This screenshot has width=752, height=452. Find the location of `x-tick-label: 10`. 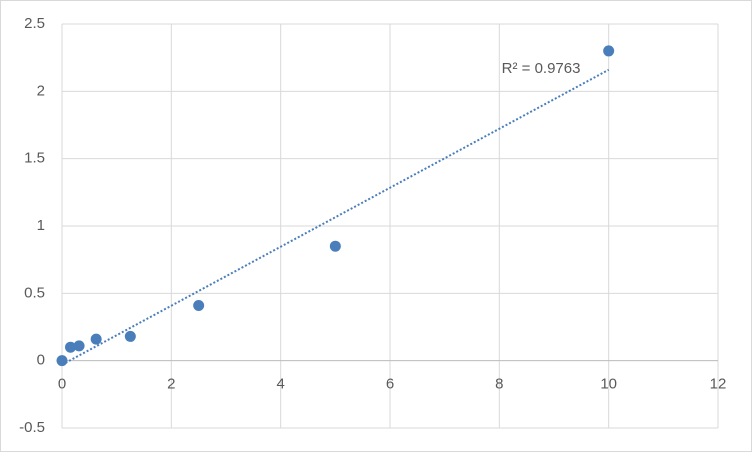

x-tick-label: 10 is located at coordinates (608, 384).